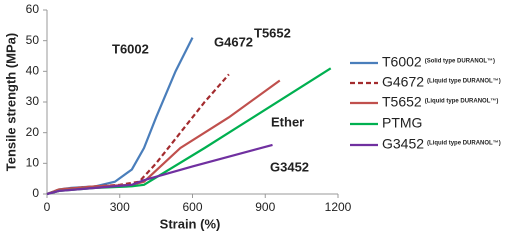 Image resolution: width=512 pixels, height=240 pixels. Describe the element at coordinates (130, 48) in the screenshot. I see `annotation: T6002` at that location.